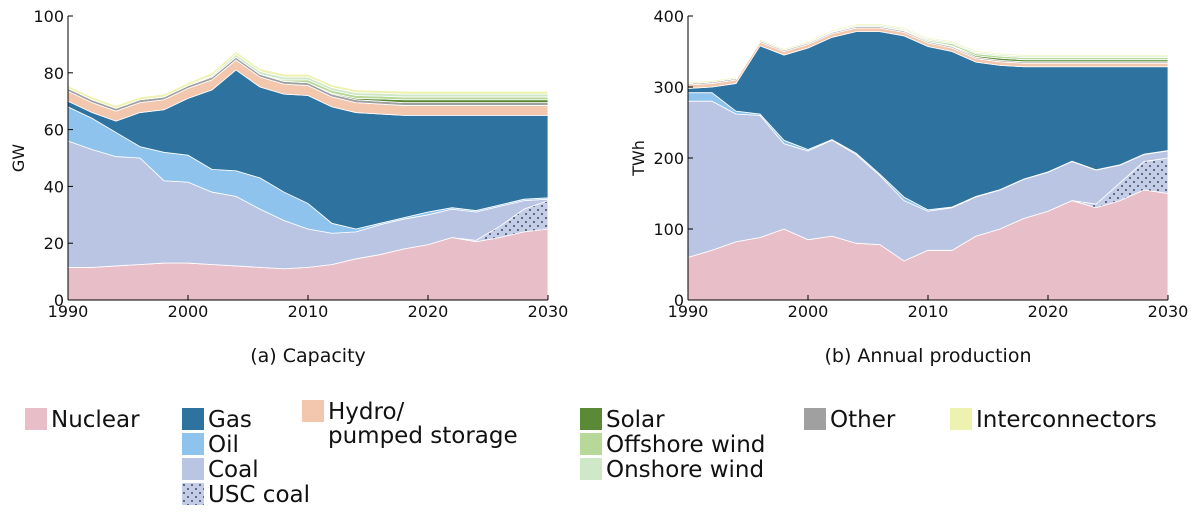 The image size is (1199, 519). What do you see at coordinates (233, 470) in the screenshot?
I see `legend-label: Coal` at bounding box center [233, 470].